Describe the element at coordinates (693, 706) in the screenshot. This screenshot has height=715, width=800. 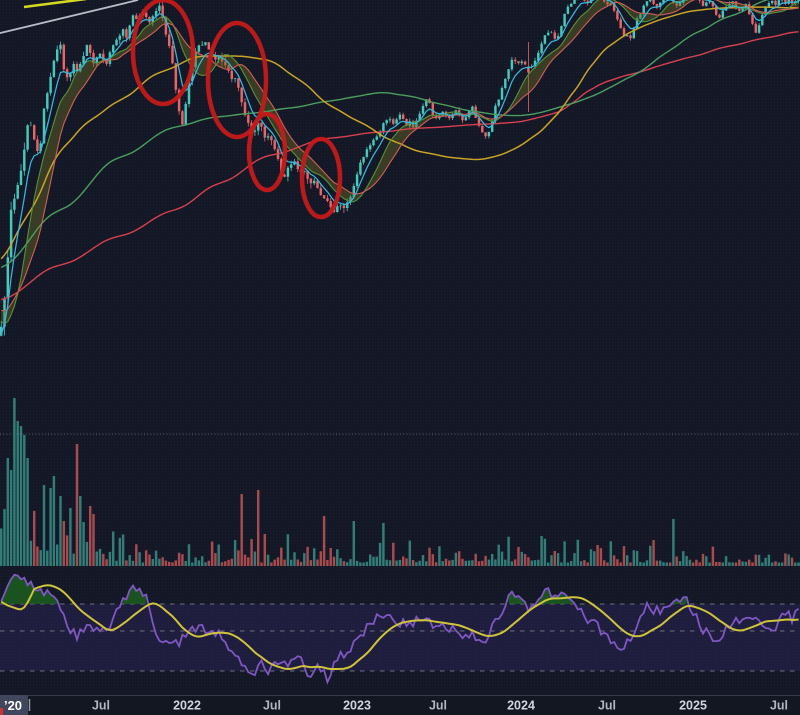
I see `svg-text: 2025` at that location.